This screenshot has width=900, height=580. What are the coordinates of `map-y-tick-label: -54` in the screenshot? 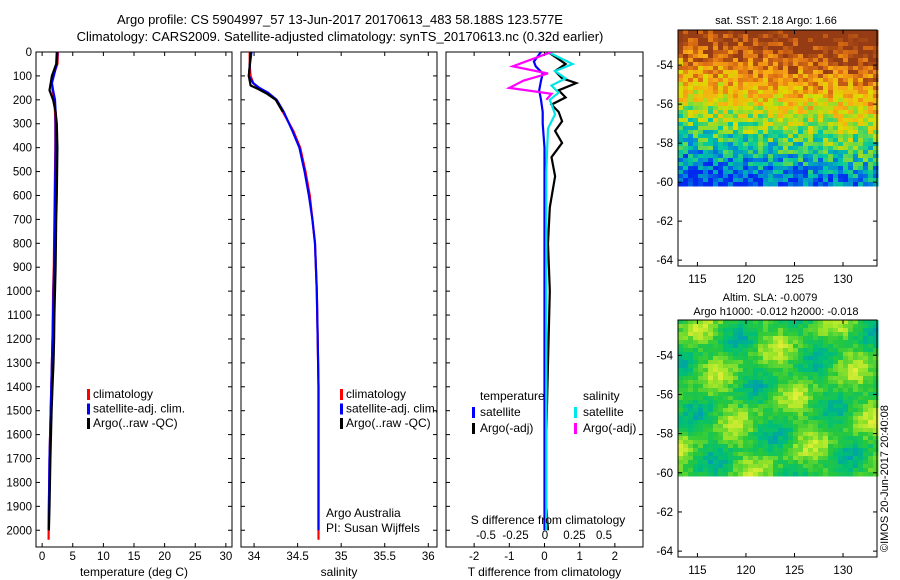 It's located at (664, 66).